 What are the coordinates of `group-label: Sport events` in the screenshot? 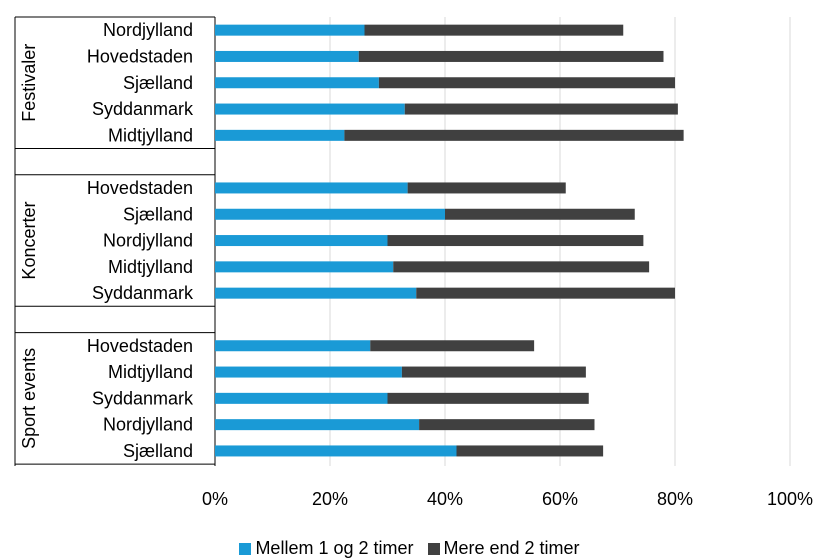 It's located at (29, 398).